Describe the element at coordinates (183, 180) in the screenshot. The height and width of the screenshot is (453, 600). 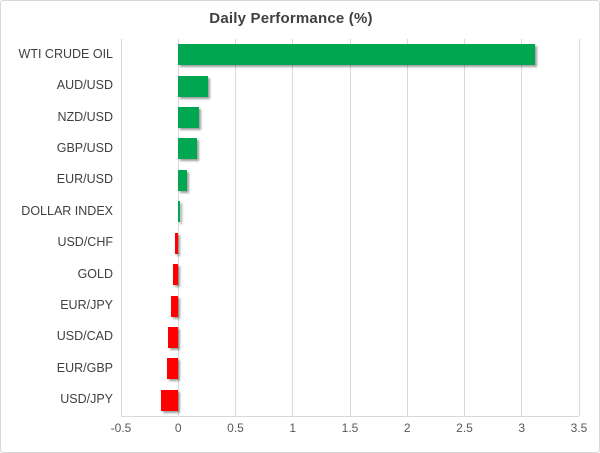
I see `bar-eur-usd` at that location.